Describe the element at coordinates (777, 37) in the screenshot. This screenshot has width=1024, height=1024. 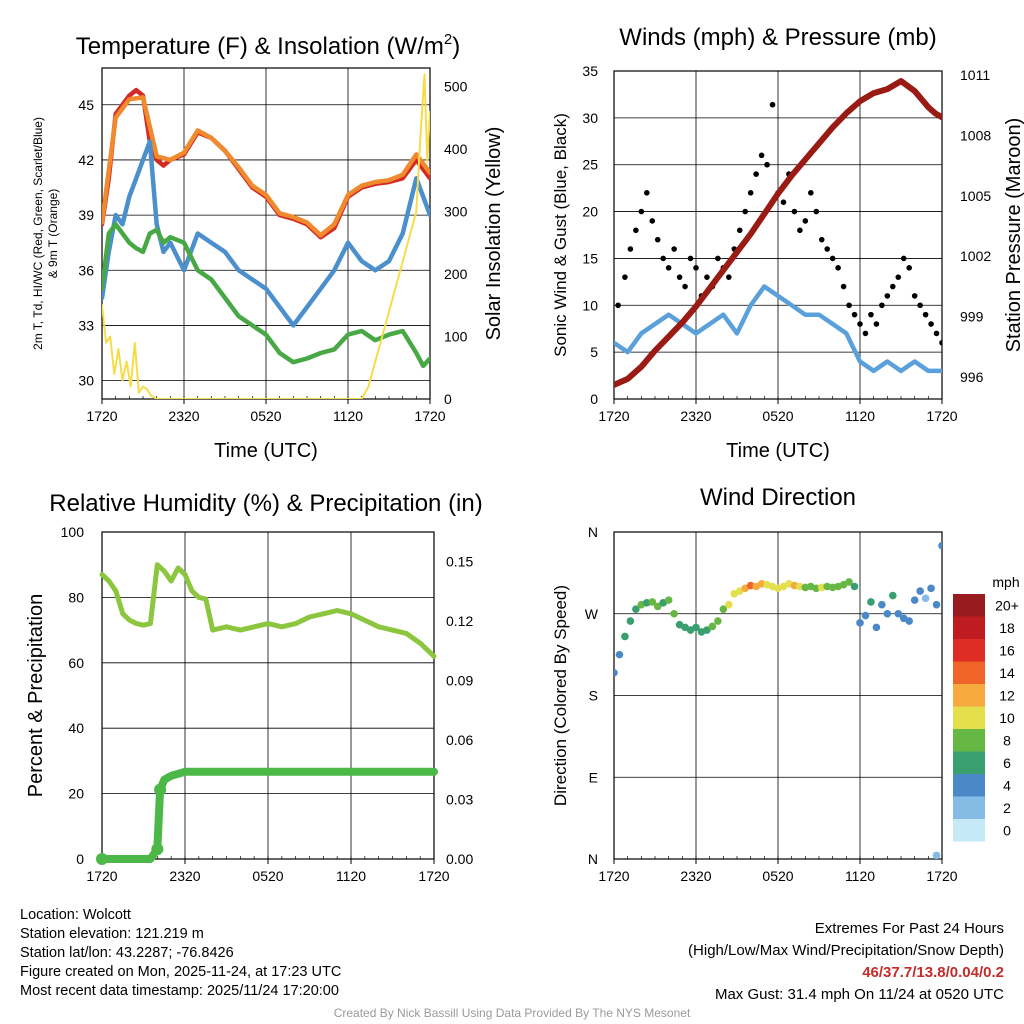
I see `chart-title: Winds (mph) & Pressure (mb)` at that location.